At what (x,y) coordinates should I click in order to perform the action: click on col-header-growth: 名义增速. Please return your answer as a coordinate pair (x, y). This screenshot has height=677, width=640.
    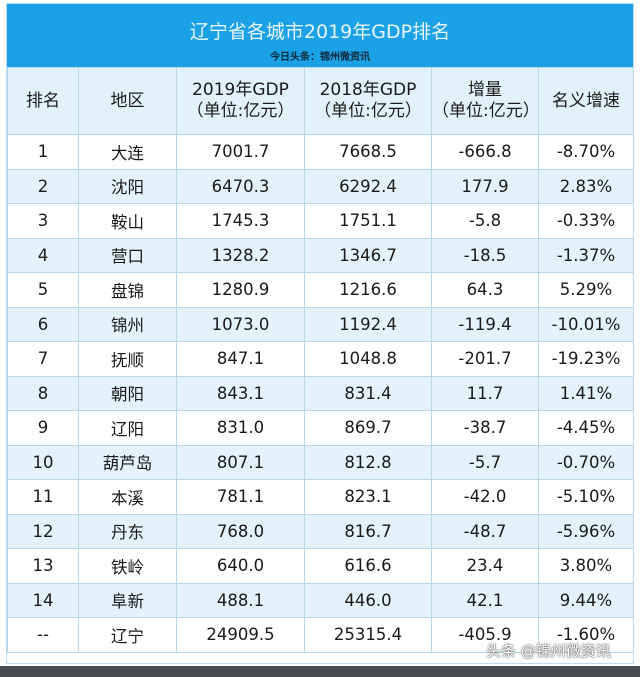
    Looking at the image, I should click on (586, 101).